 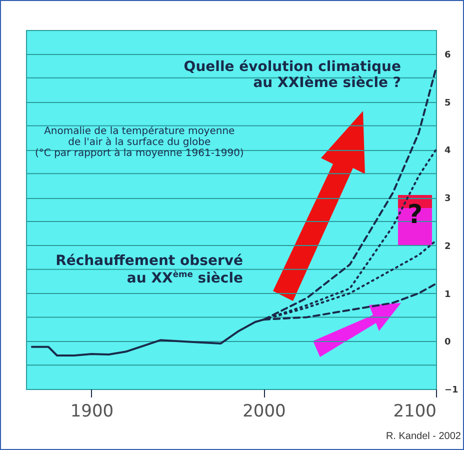 I want to click on annotation: Anomalie de la température moyenne de l'air à la surface du globe (°C par rapport à la moyenne 1961-1990), so click(x=139, y=142).